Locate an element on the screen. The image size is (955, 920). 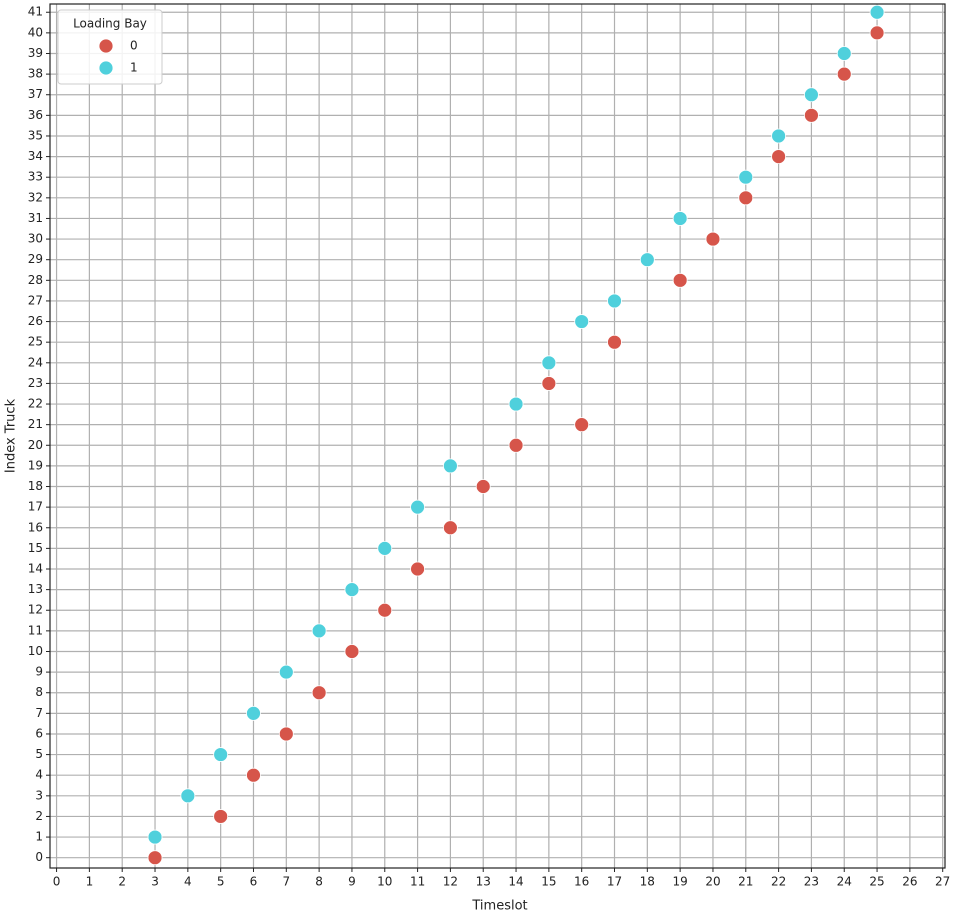
x-tick-label: 2 is located at coordinates (122, 882).